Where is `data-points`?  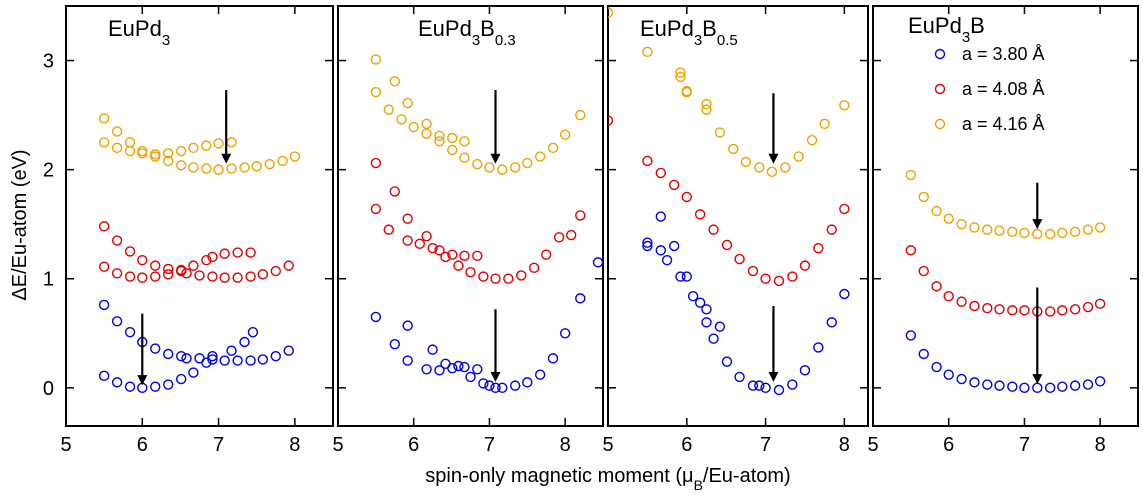 data-points is located at coordinates (478, 224).